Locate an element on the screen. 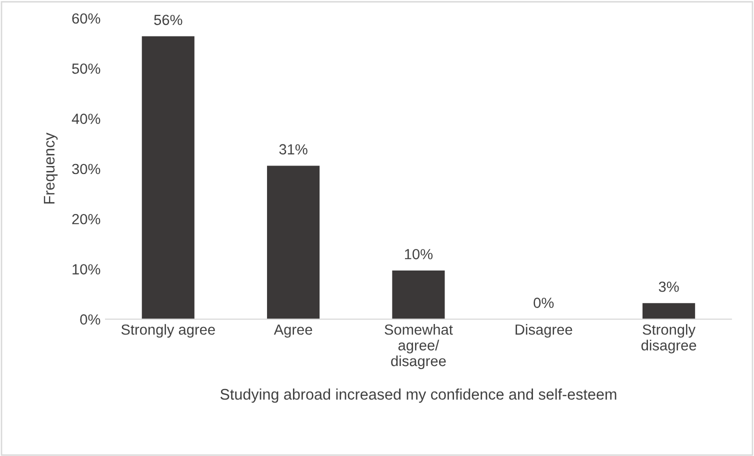  y-axis-title: Frequency is located at coordinates (51, 168).